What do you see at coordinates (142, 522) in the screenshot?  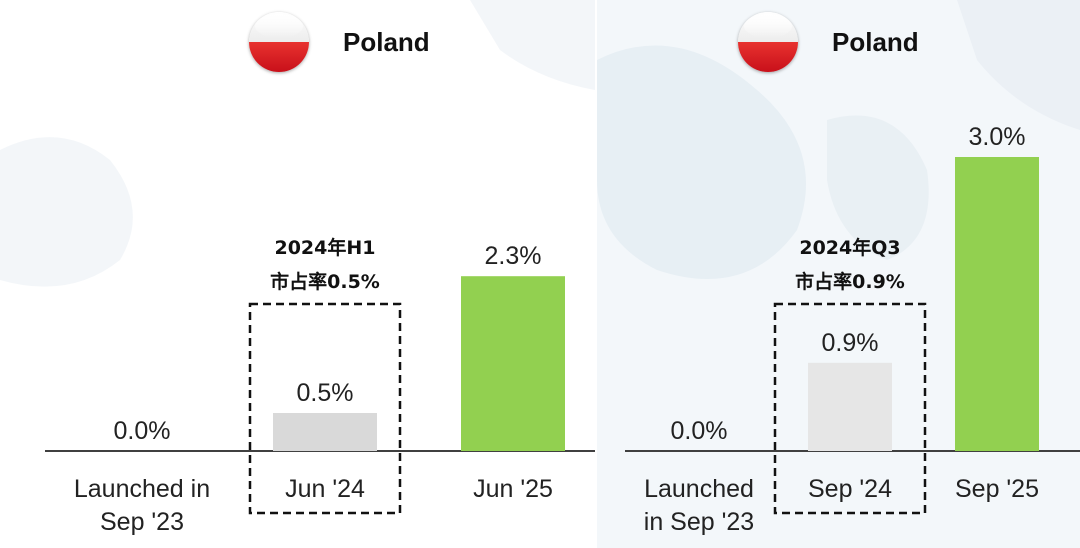 I see `x-tick-label: Sep '23` at bounding box center [142, 522].